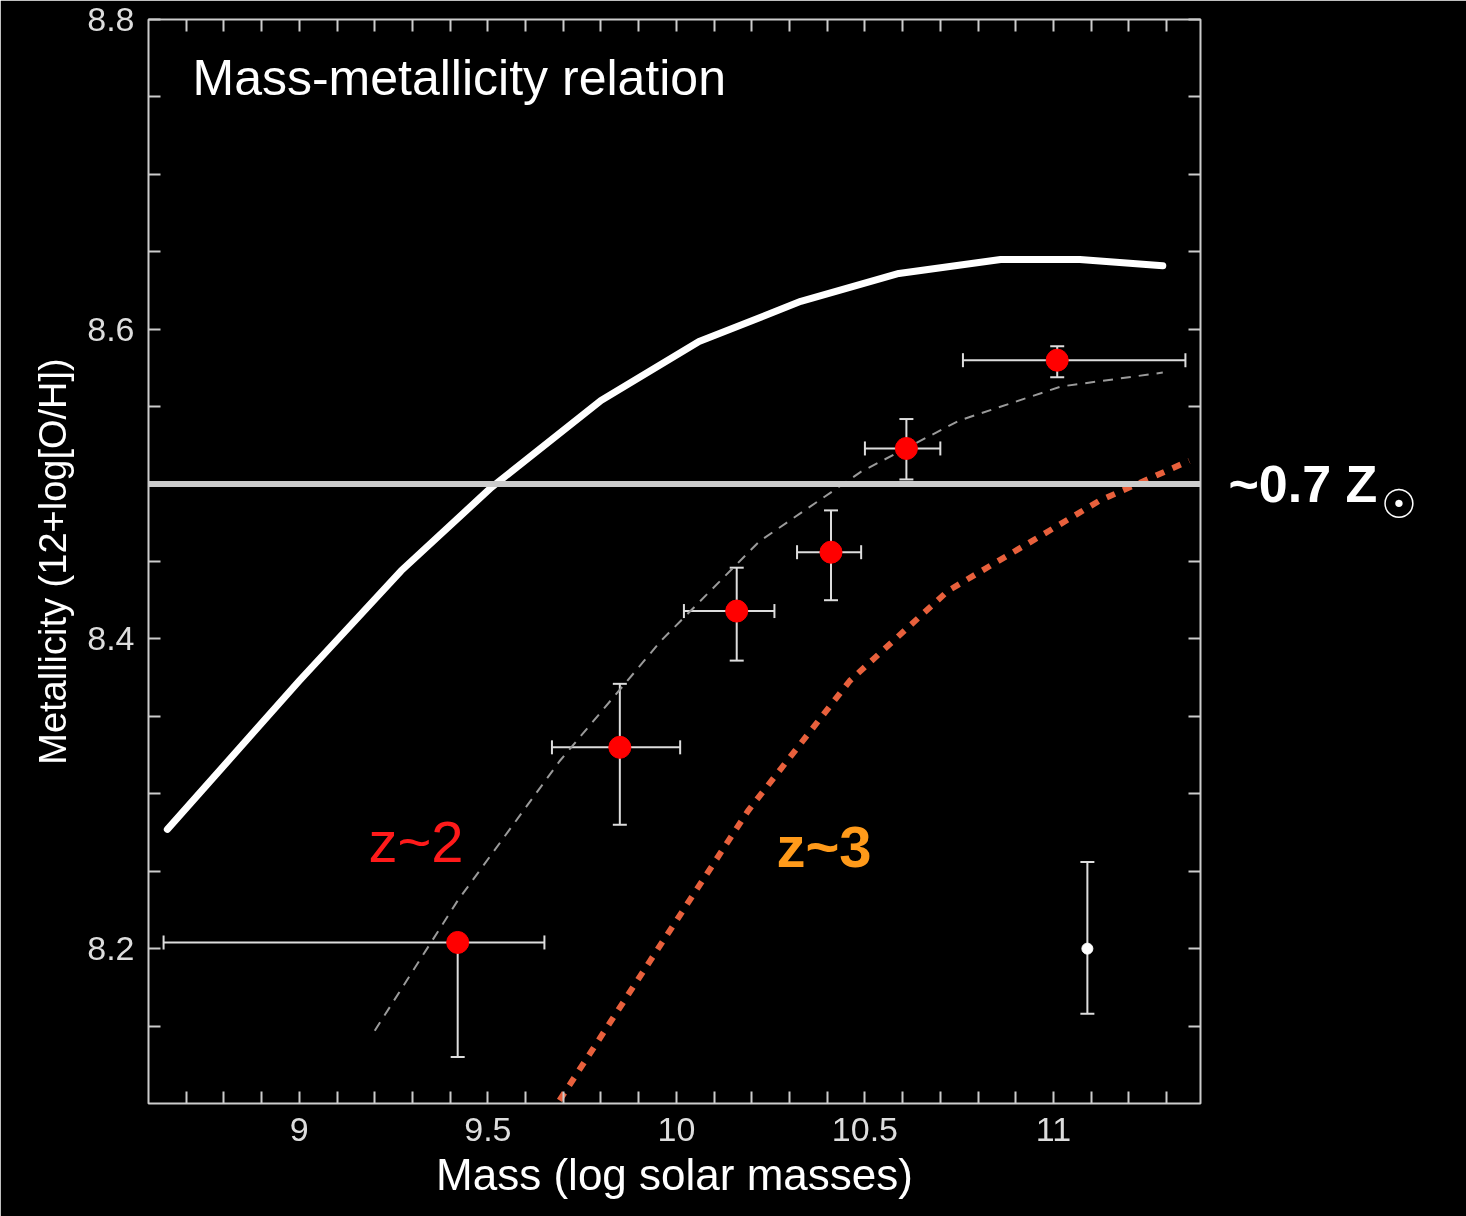 The height and width of the screenshot is (1216, 1466). What do you see at coordinates (865, 1128) in the screenshot?
I see `x-tick-label: 10.5` at bounding box center [865, 1128].